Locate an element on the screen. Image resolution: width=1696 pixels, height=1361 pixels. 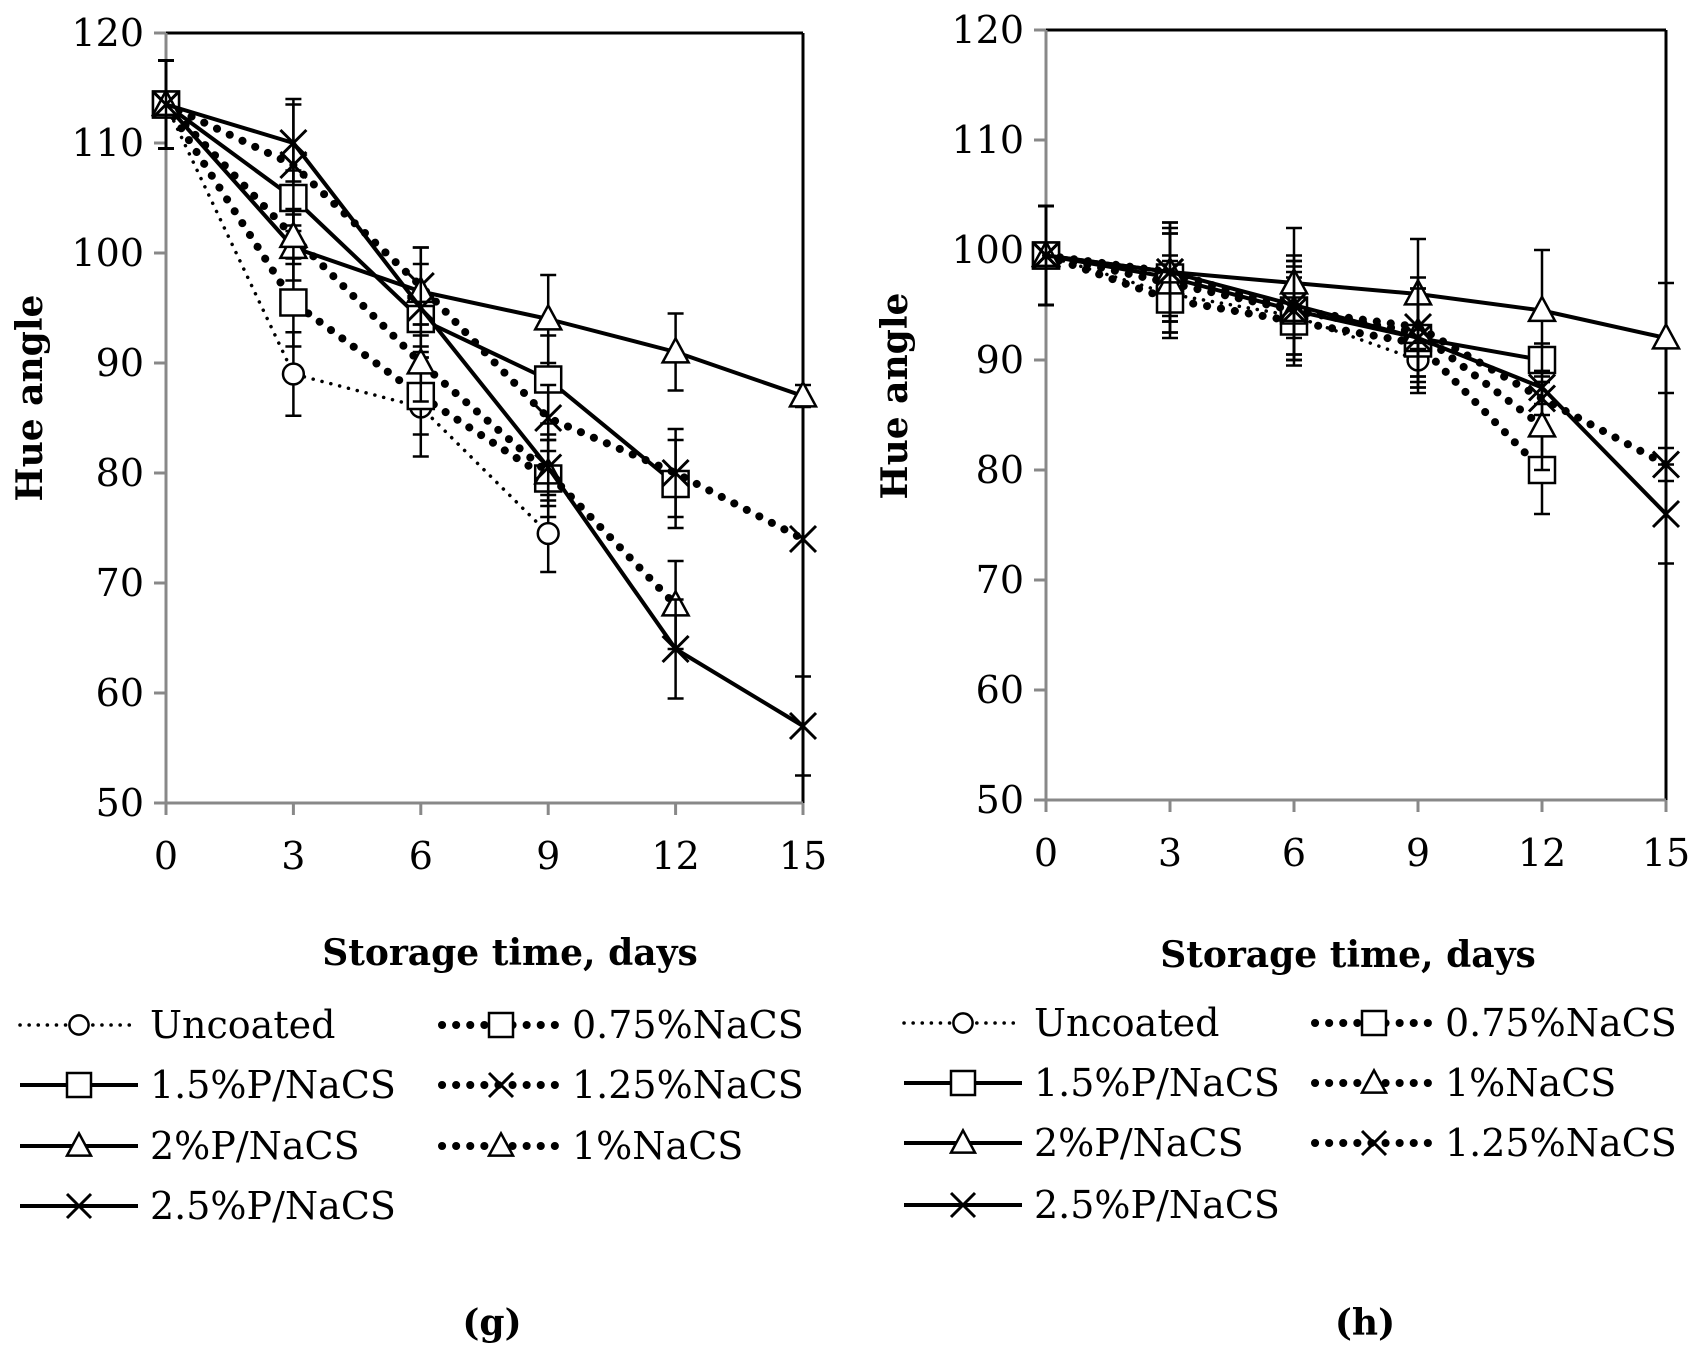
panel-label: (h) is located at coordinates (1365, 1323).